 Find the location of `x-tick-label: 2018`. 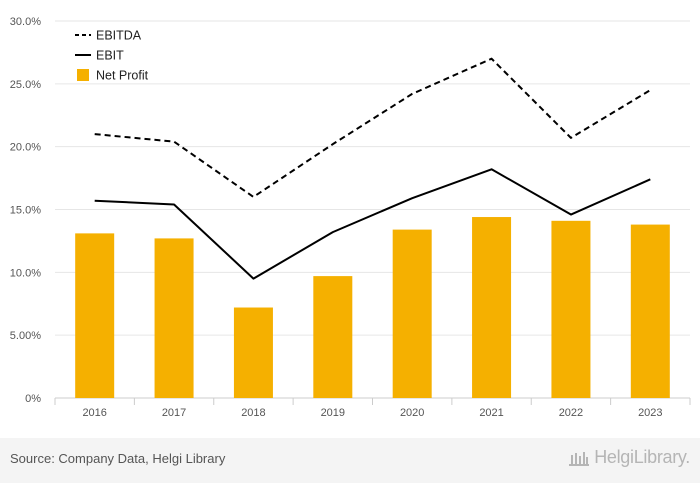

x-tick-label: 2018 is located at coordinates (253, 413).